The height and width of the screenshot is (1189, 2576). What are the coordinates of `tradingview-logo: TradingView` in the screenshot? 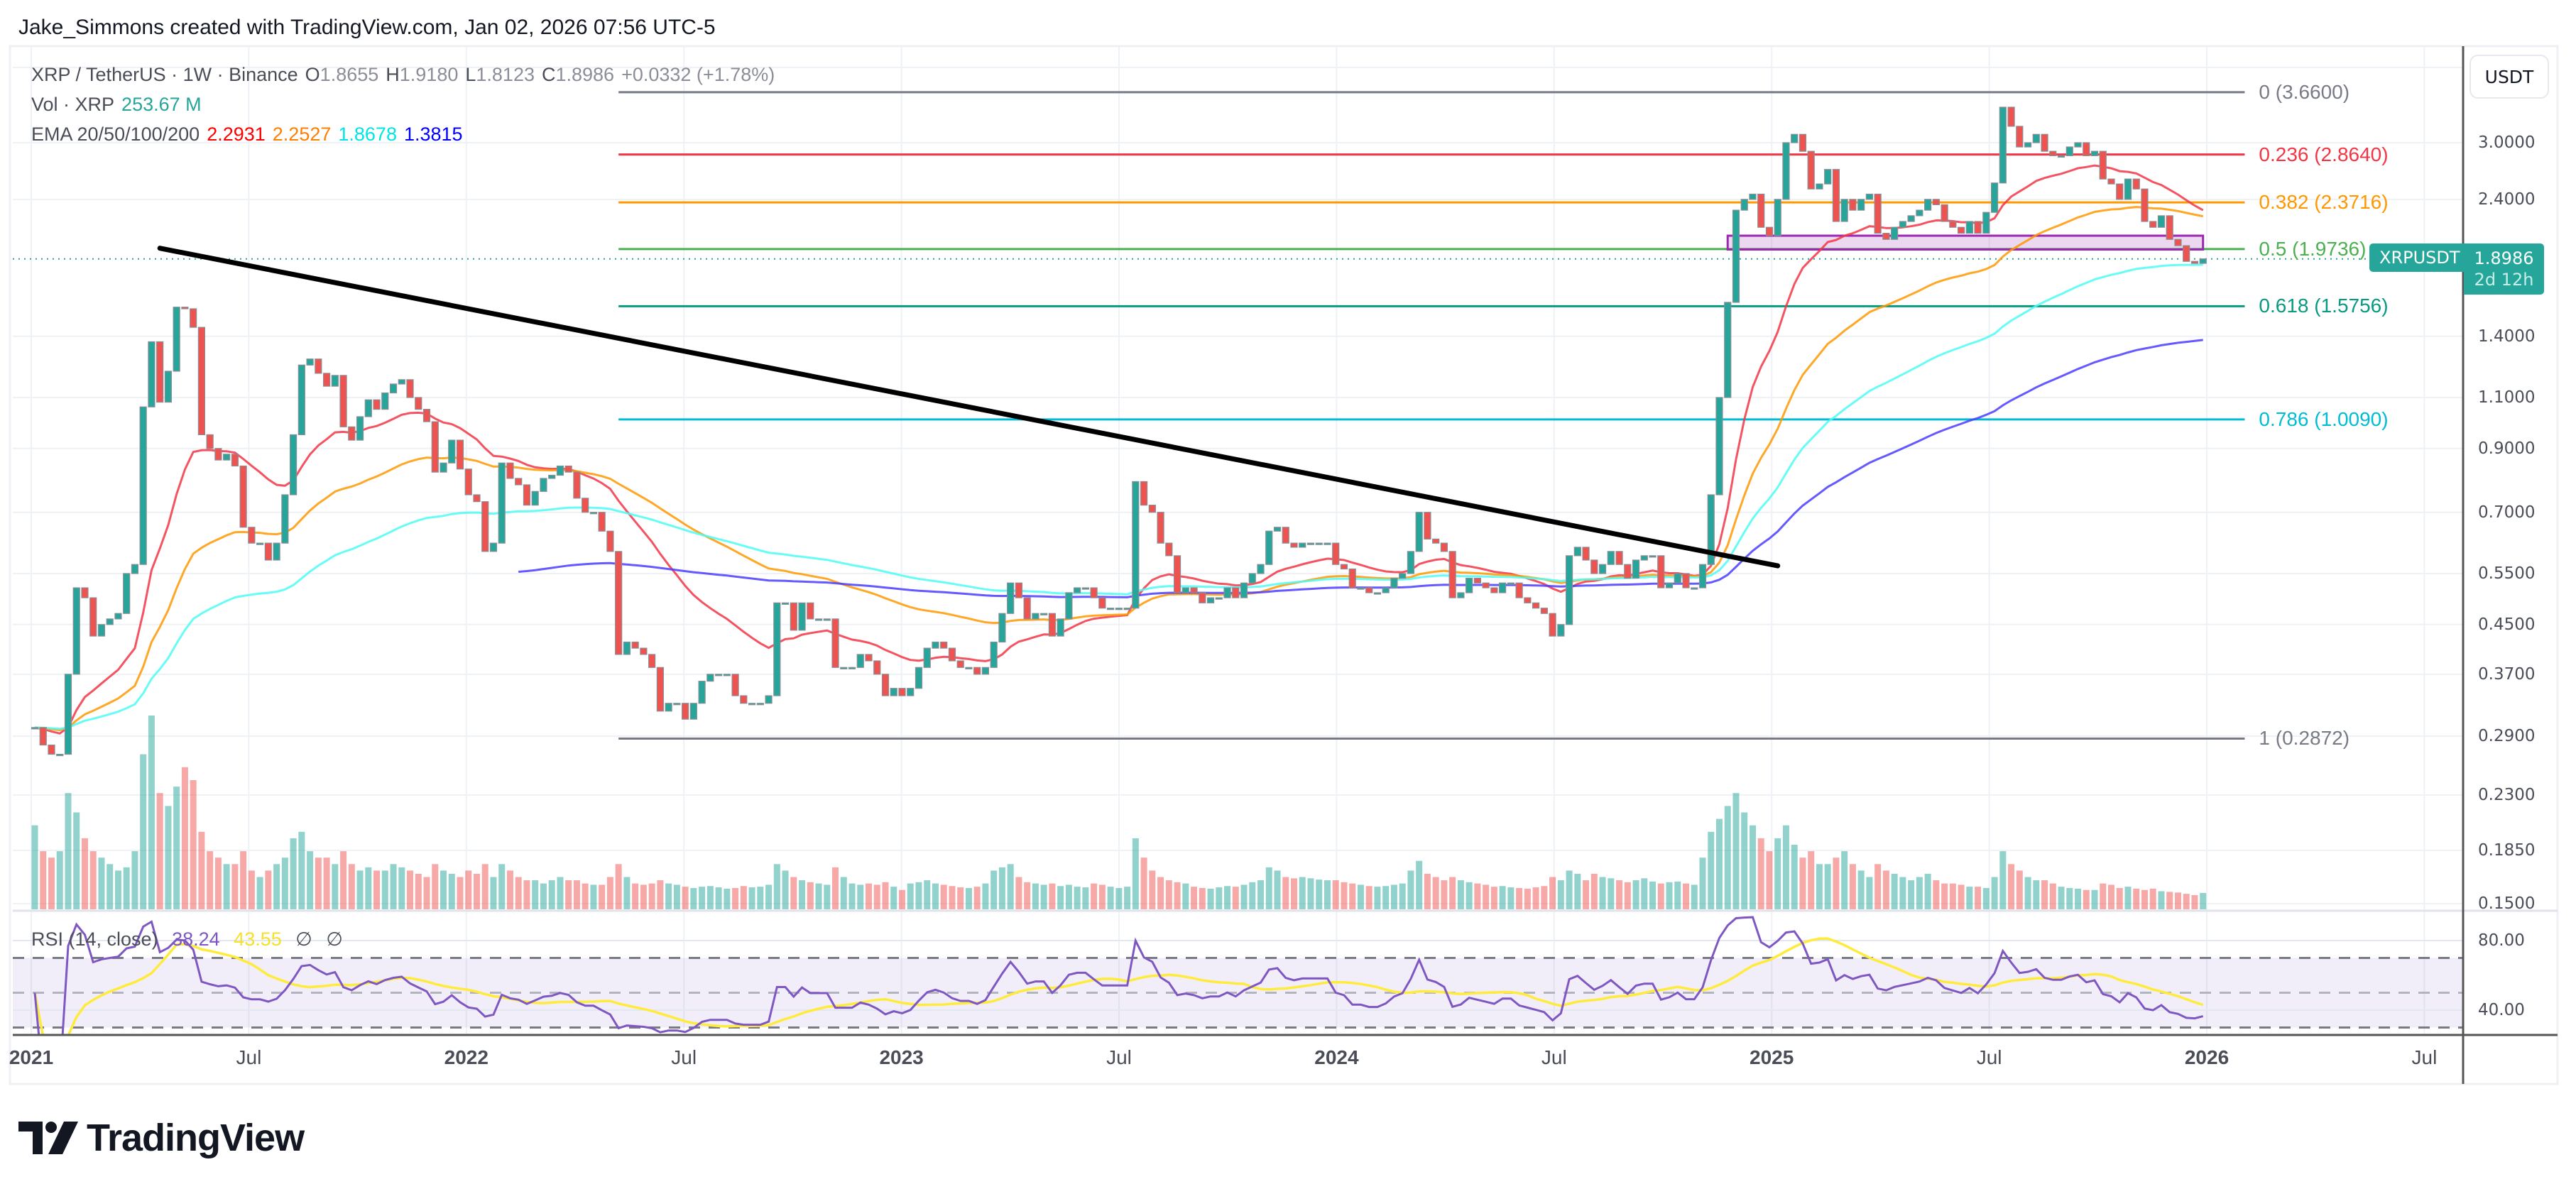 It's located at (161, 1138).